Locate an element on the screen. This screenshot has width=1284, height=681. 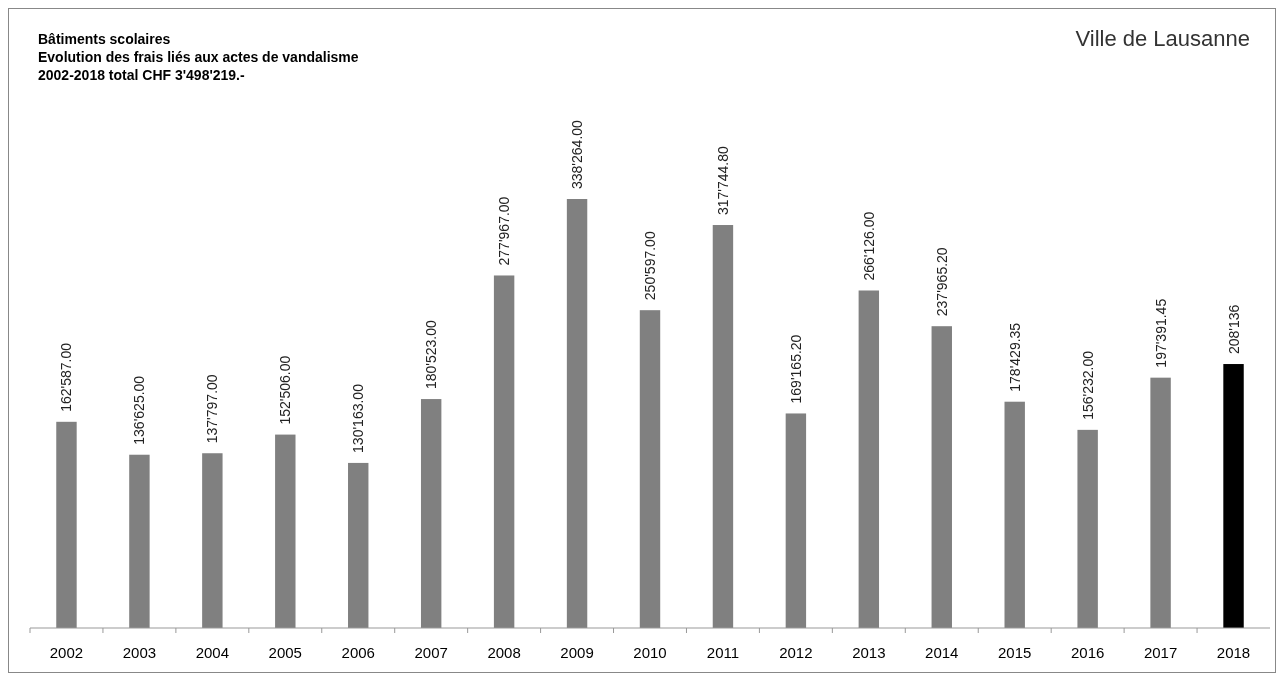
x-tick-label: 2013 is located at coordinates (869, 652).